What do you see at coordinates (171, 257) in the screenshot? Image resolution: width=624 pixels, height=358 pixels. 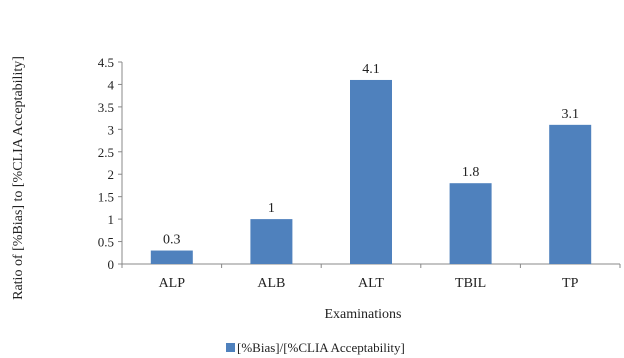 I see `bar-alp` at bounding box center [171, 257].